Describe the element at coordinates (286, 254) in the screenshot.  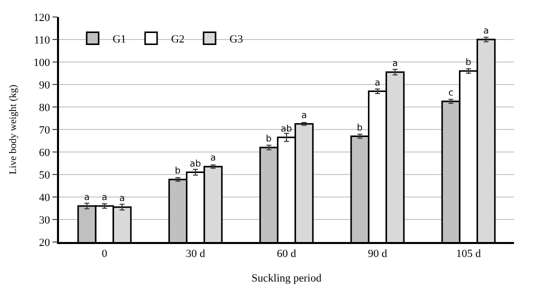
I see `x-tick-label: 60 d` at that location.